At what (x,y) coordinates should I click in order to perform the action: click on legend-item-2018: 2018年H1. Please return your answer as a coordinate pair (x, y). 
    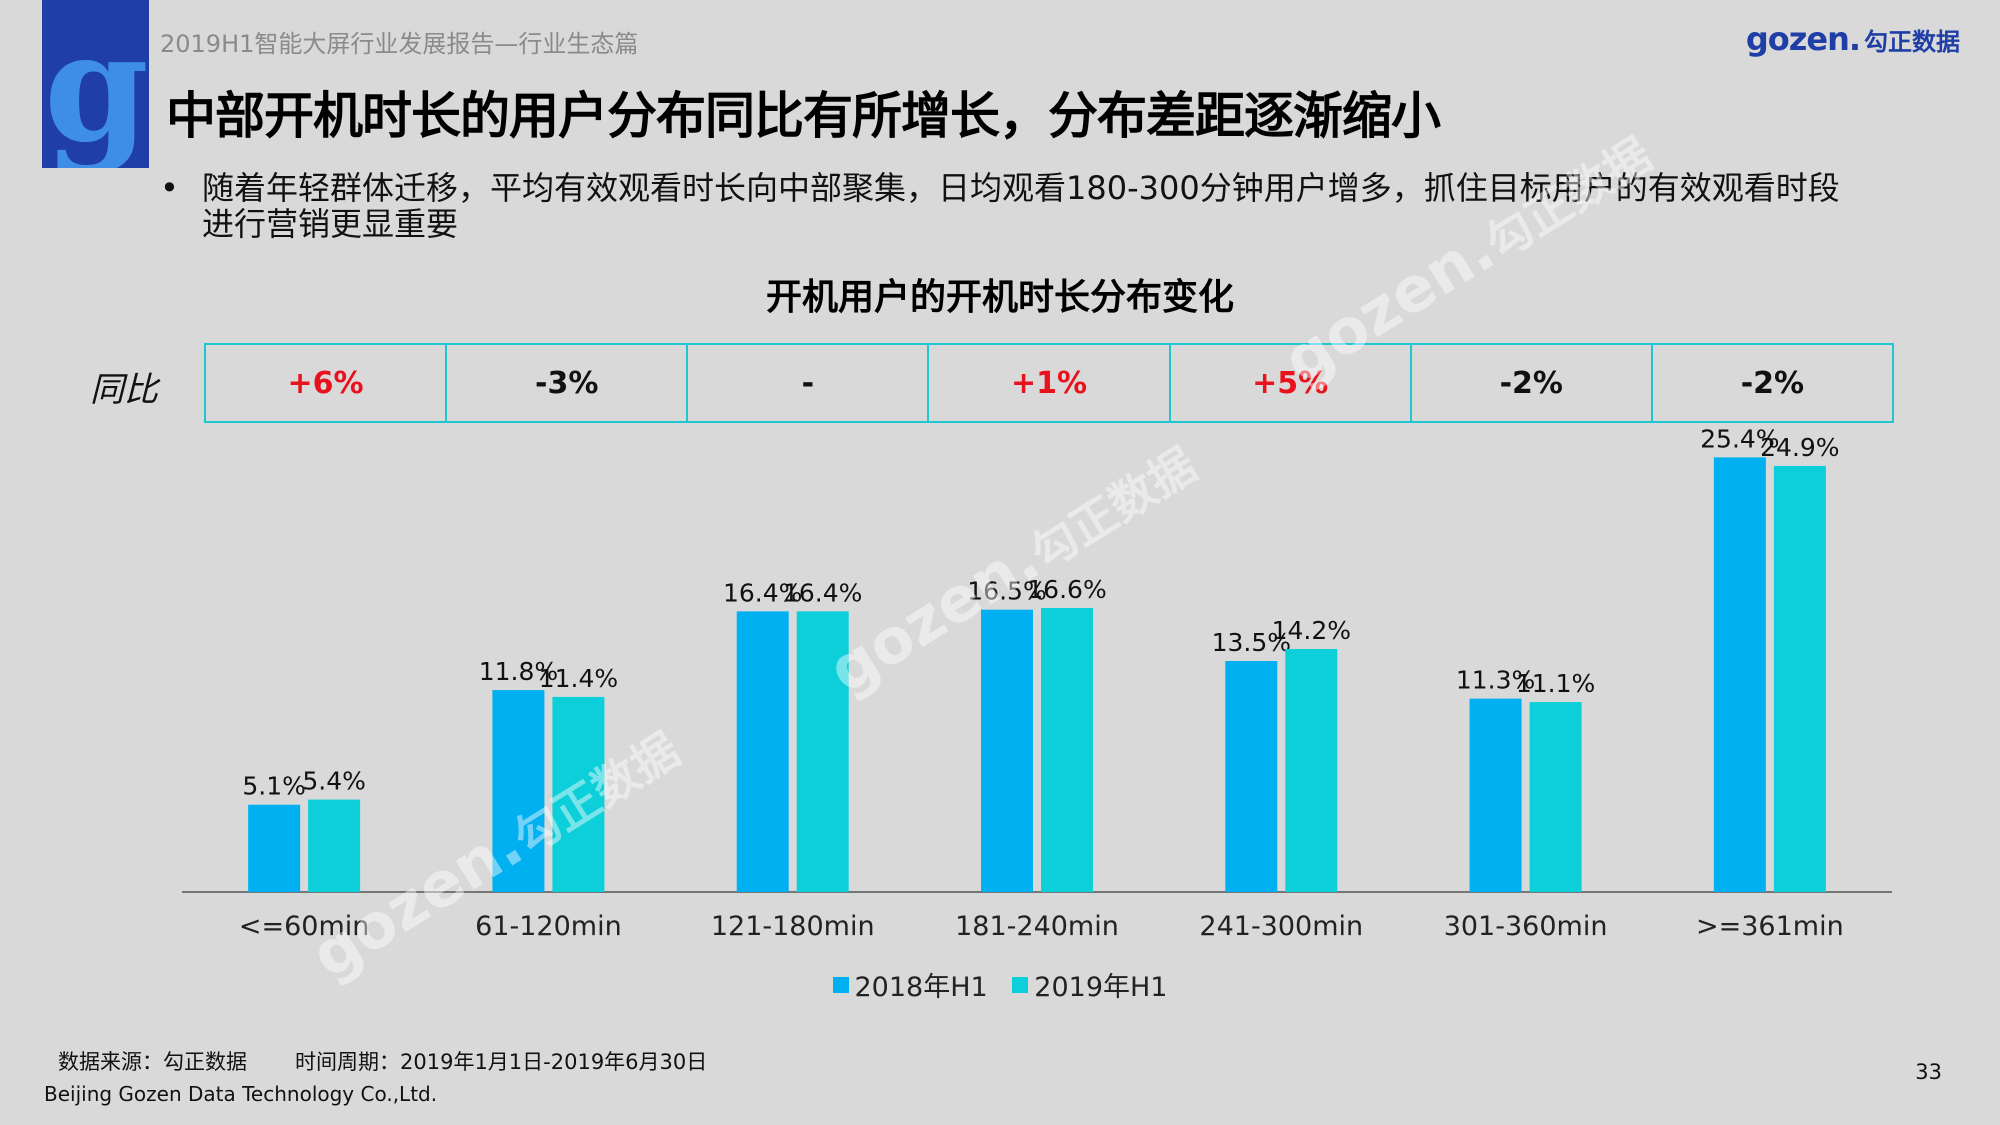
    Looking at the image, I should click on (910, 984).